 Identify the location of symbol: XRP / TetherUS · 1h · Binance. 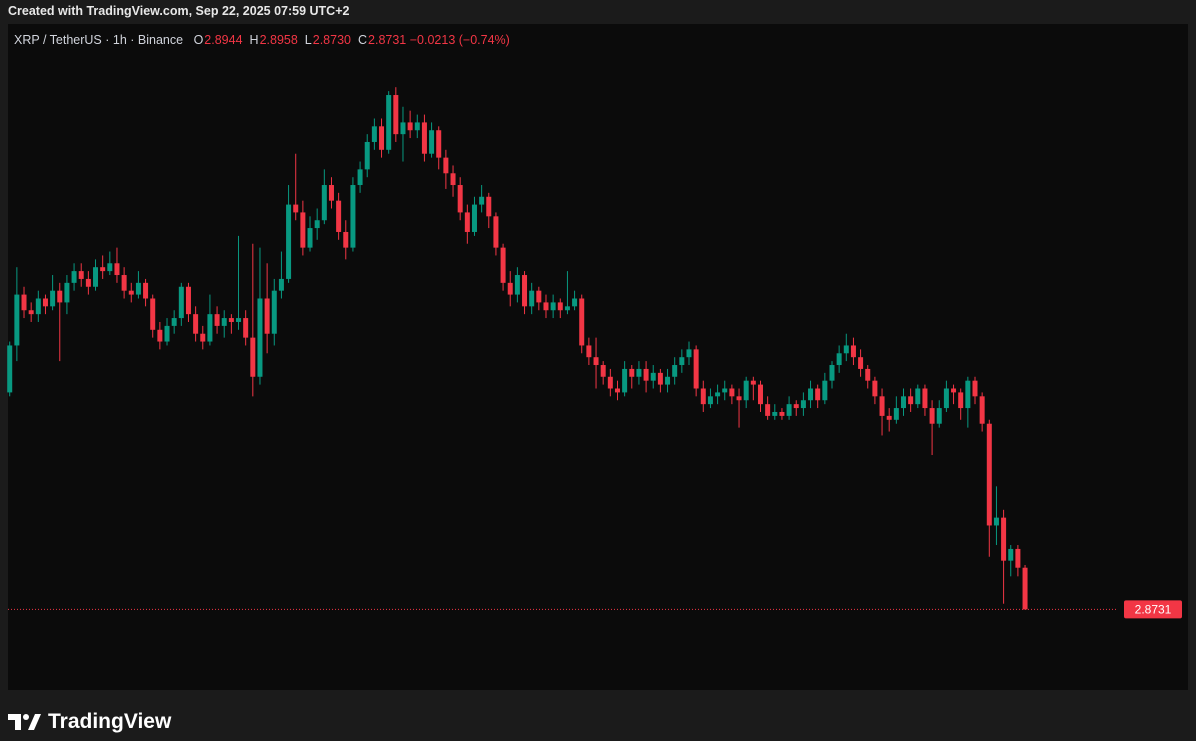
(99, 40).